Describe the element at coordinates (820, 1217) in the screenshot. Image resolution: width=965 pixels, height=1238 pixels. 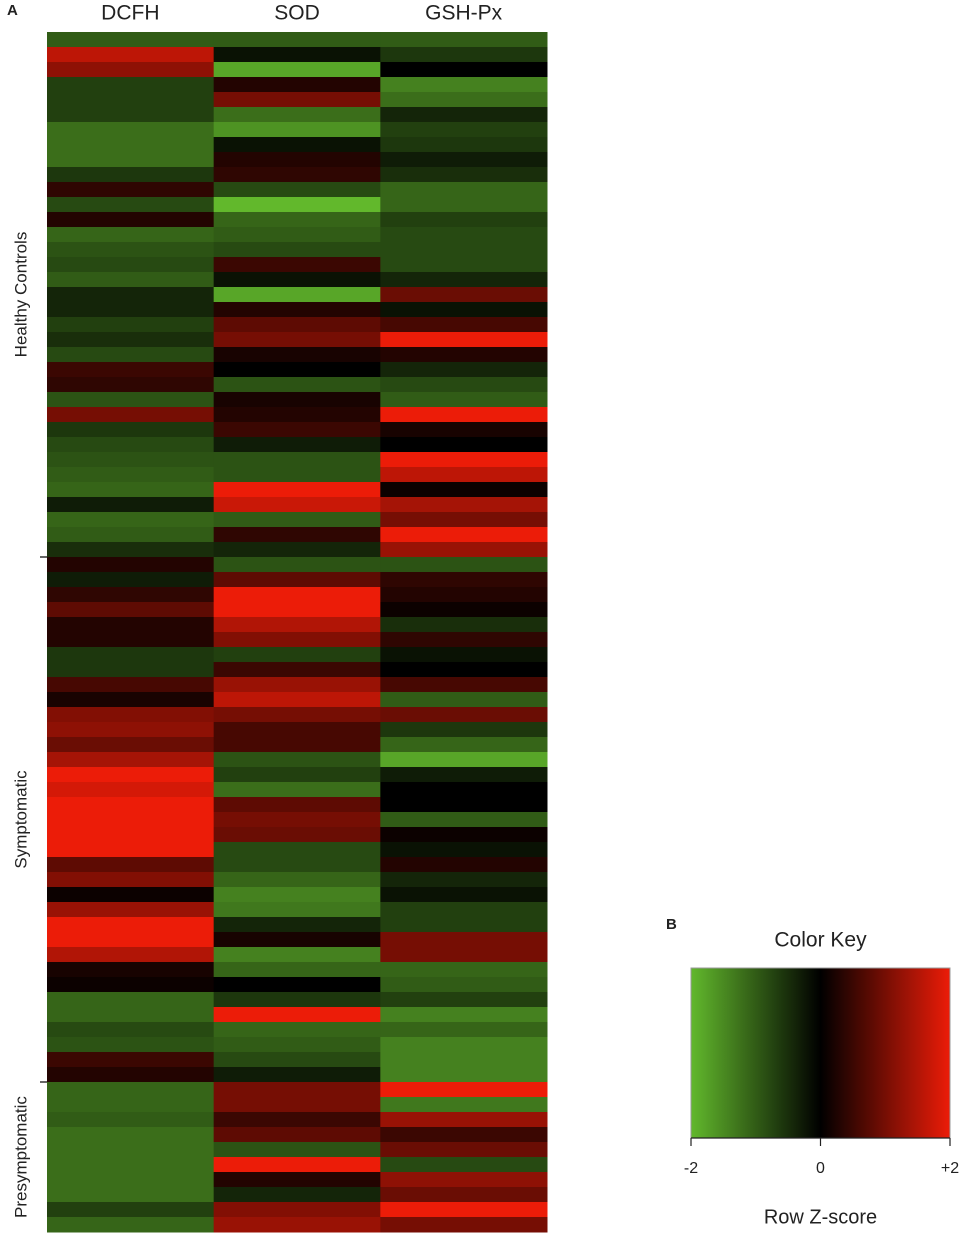
I see `color-key-label: Row Z-score` at that location.